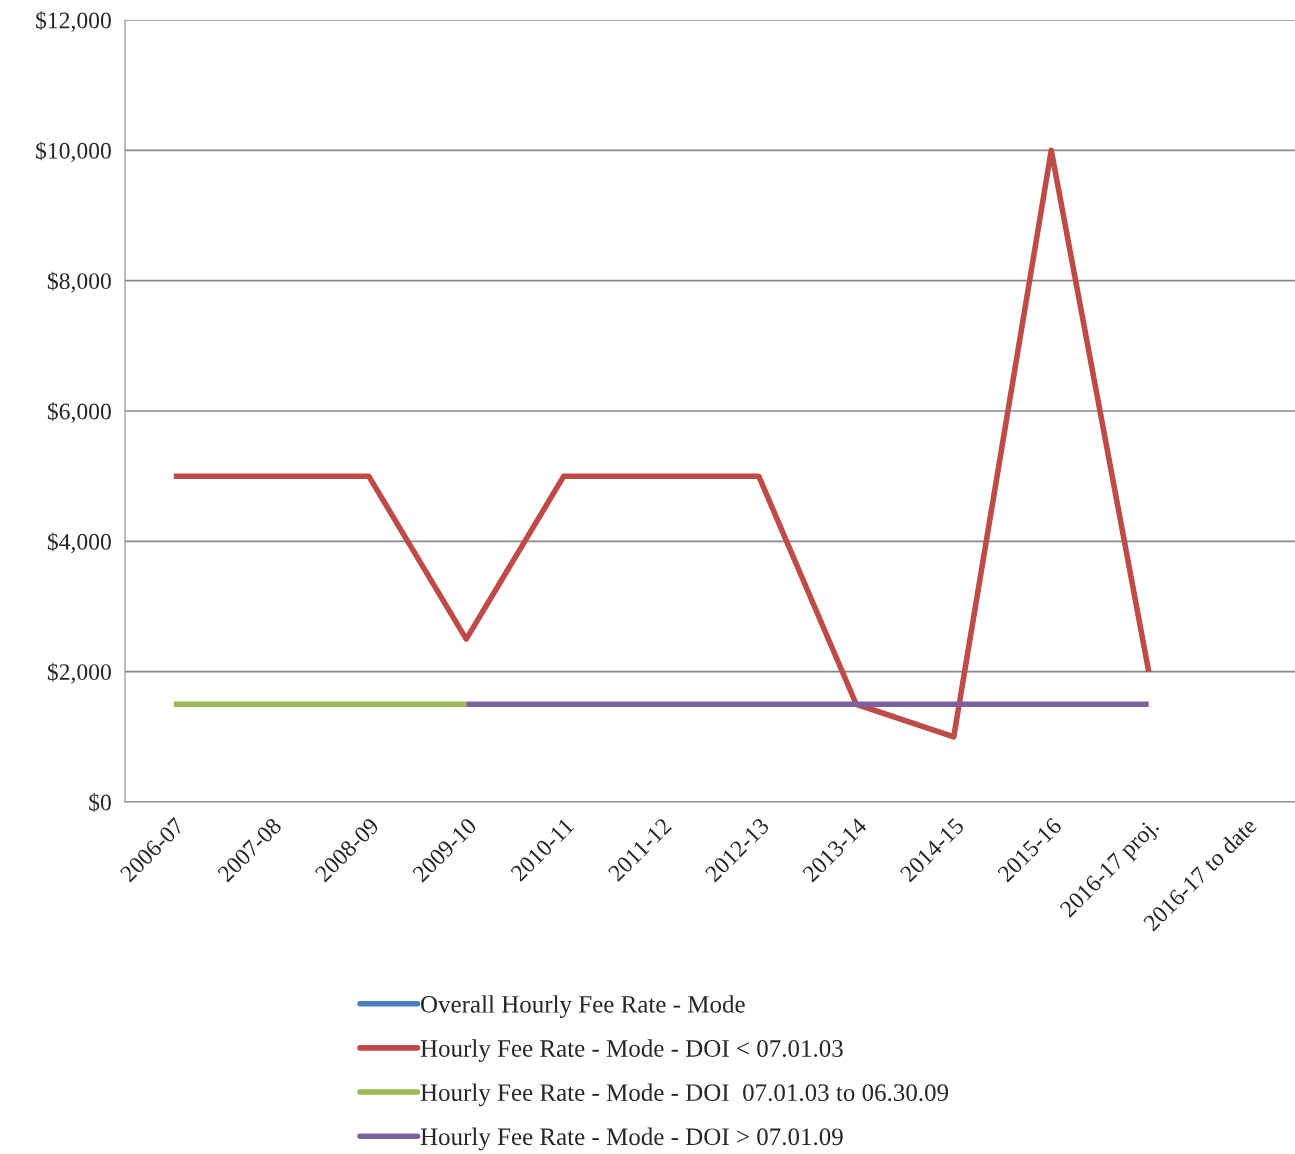 The width and height of the screenshot is (1295, 1154). What do you see at coordinates (631, 1051) in the screenshot?
I see `legend-label: Hourly Fee Rate - Mode - DOI < 07.01.03` at bounding box center [631, 1051].